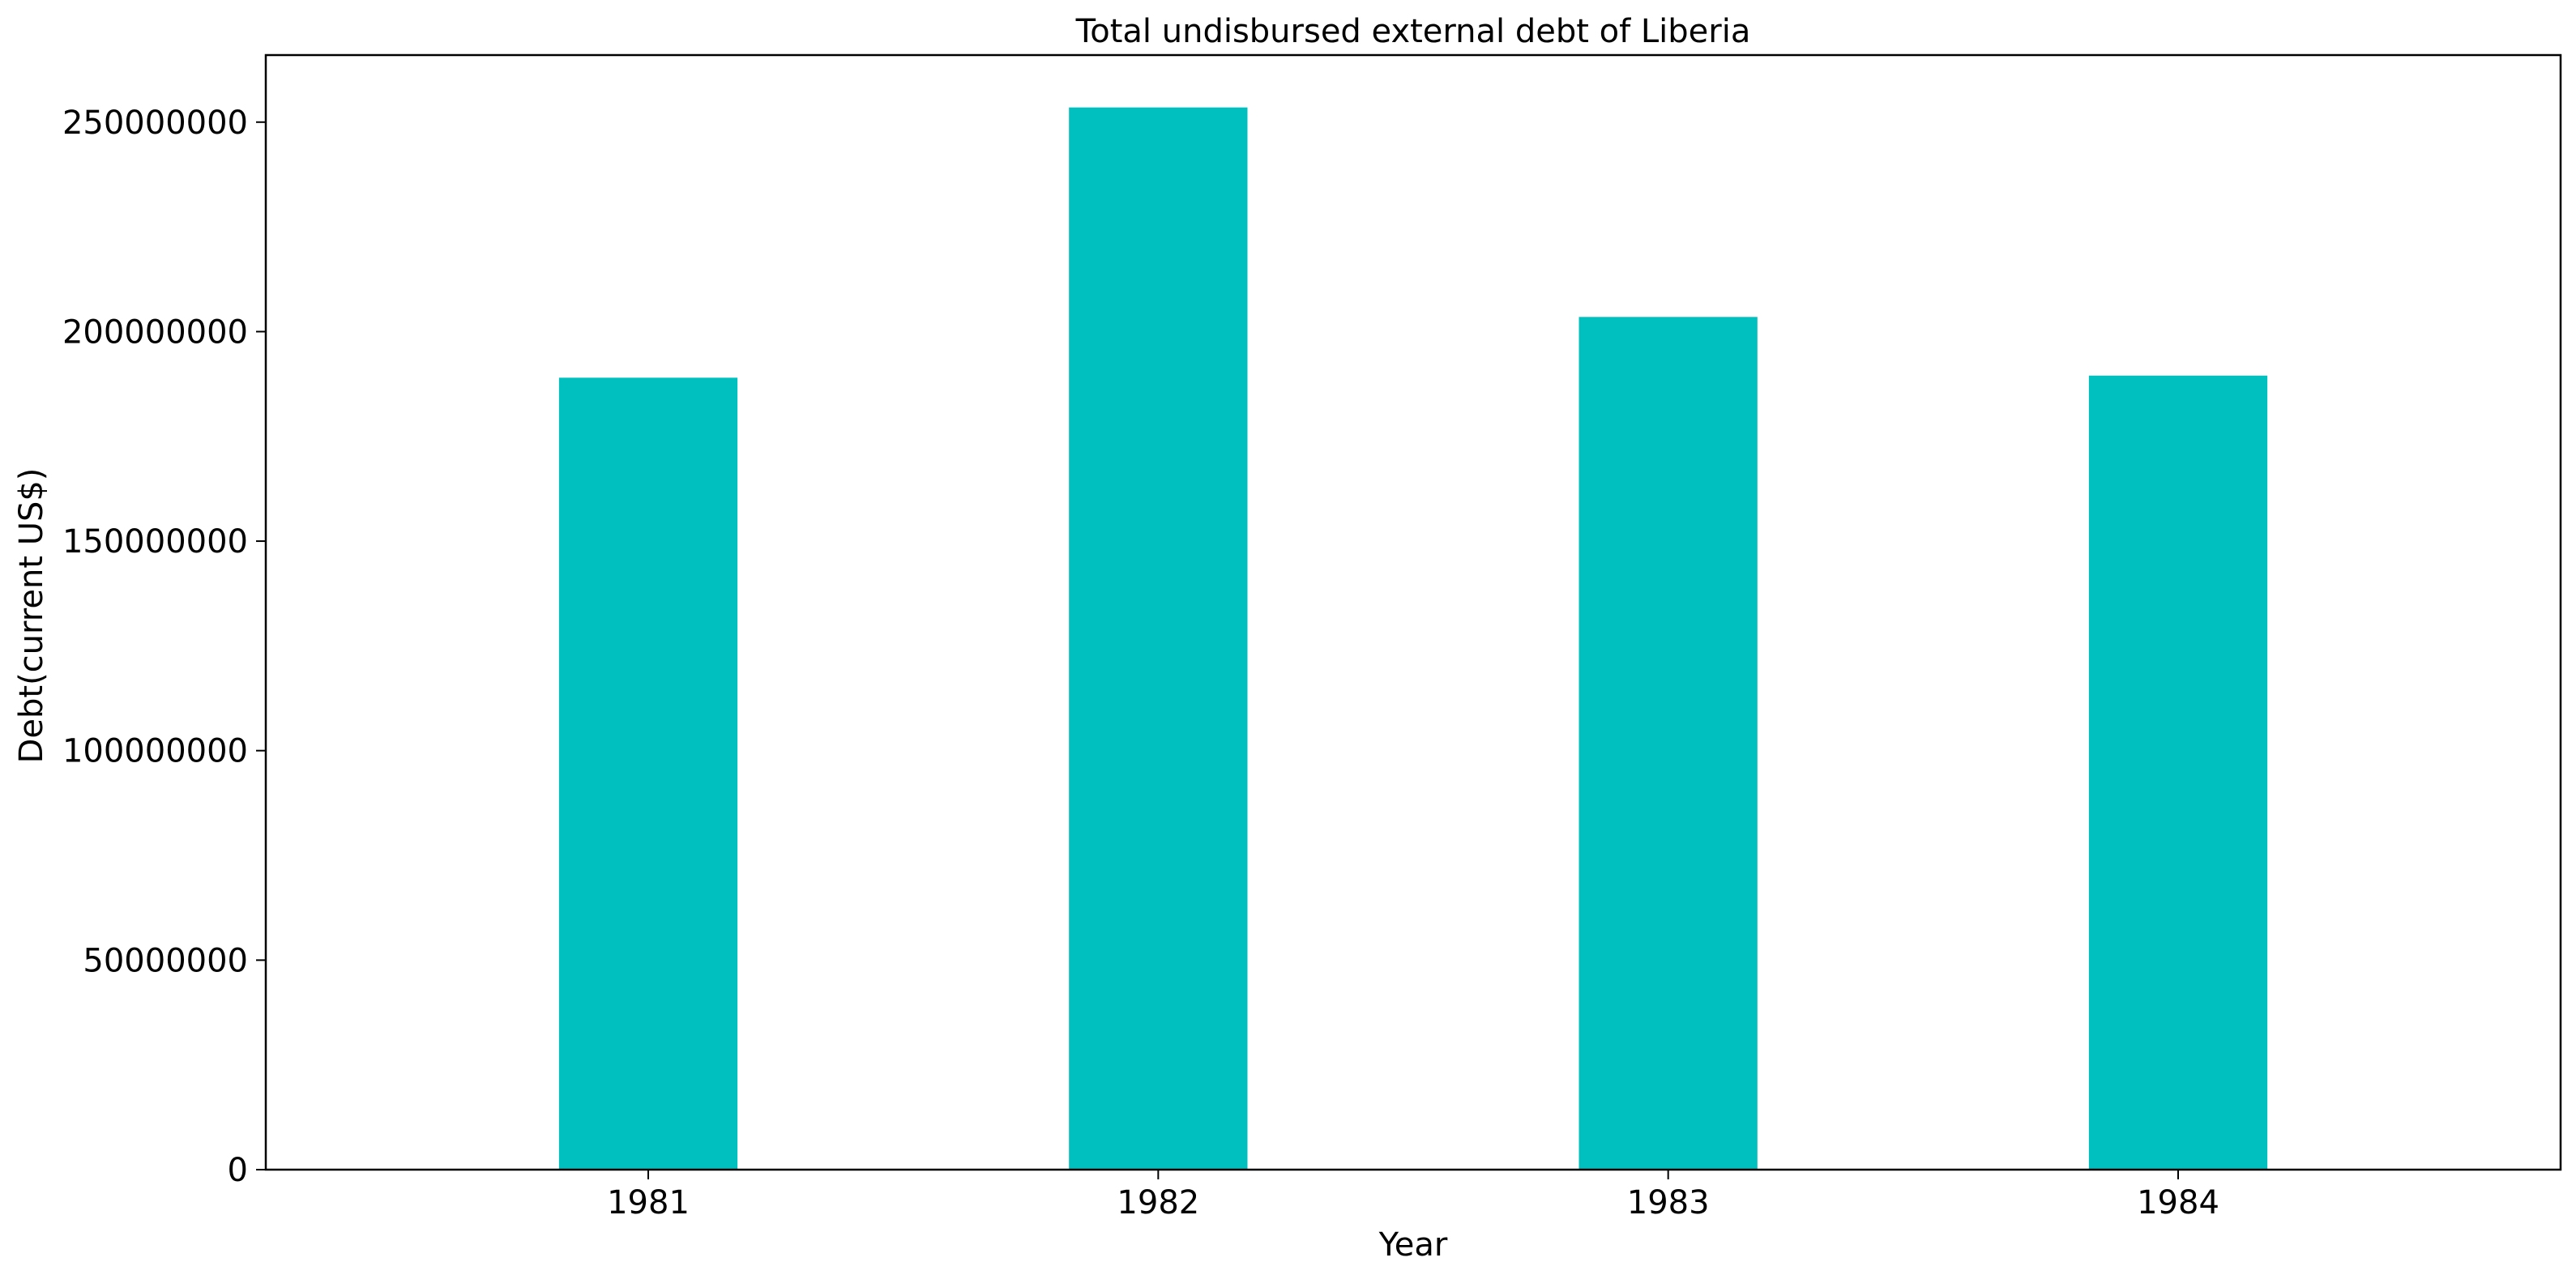 This screenshot has width=2576, height=1279. Describe the element at coordinates (165, 960) in the screenshot. I see `y-tick-label: 50000000` at that location.